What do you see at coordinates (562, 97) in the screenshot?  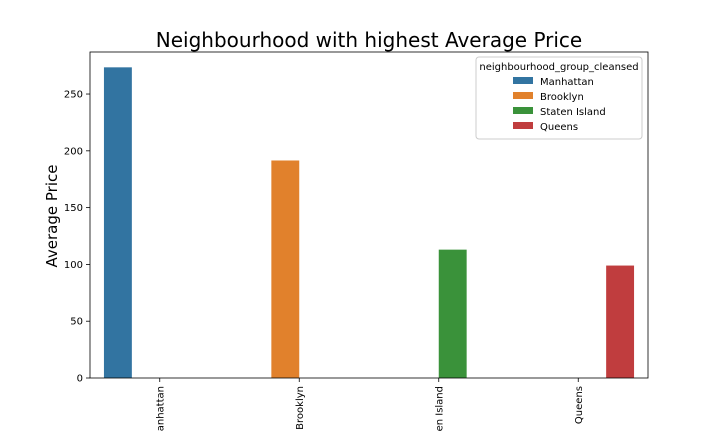 I see `legend-entry: Brooklyn` at bounding box center [562, 97].